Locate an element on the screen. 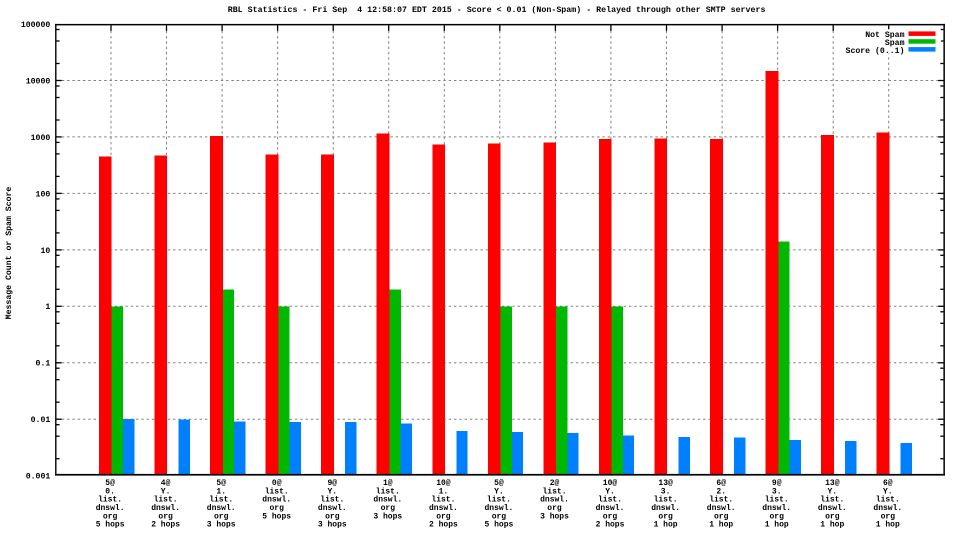 The image size is (960, 545). svg-text: Message Count or Spam Score is located at coordinates (9, 253).